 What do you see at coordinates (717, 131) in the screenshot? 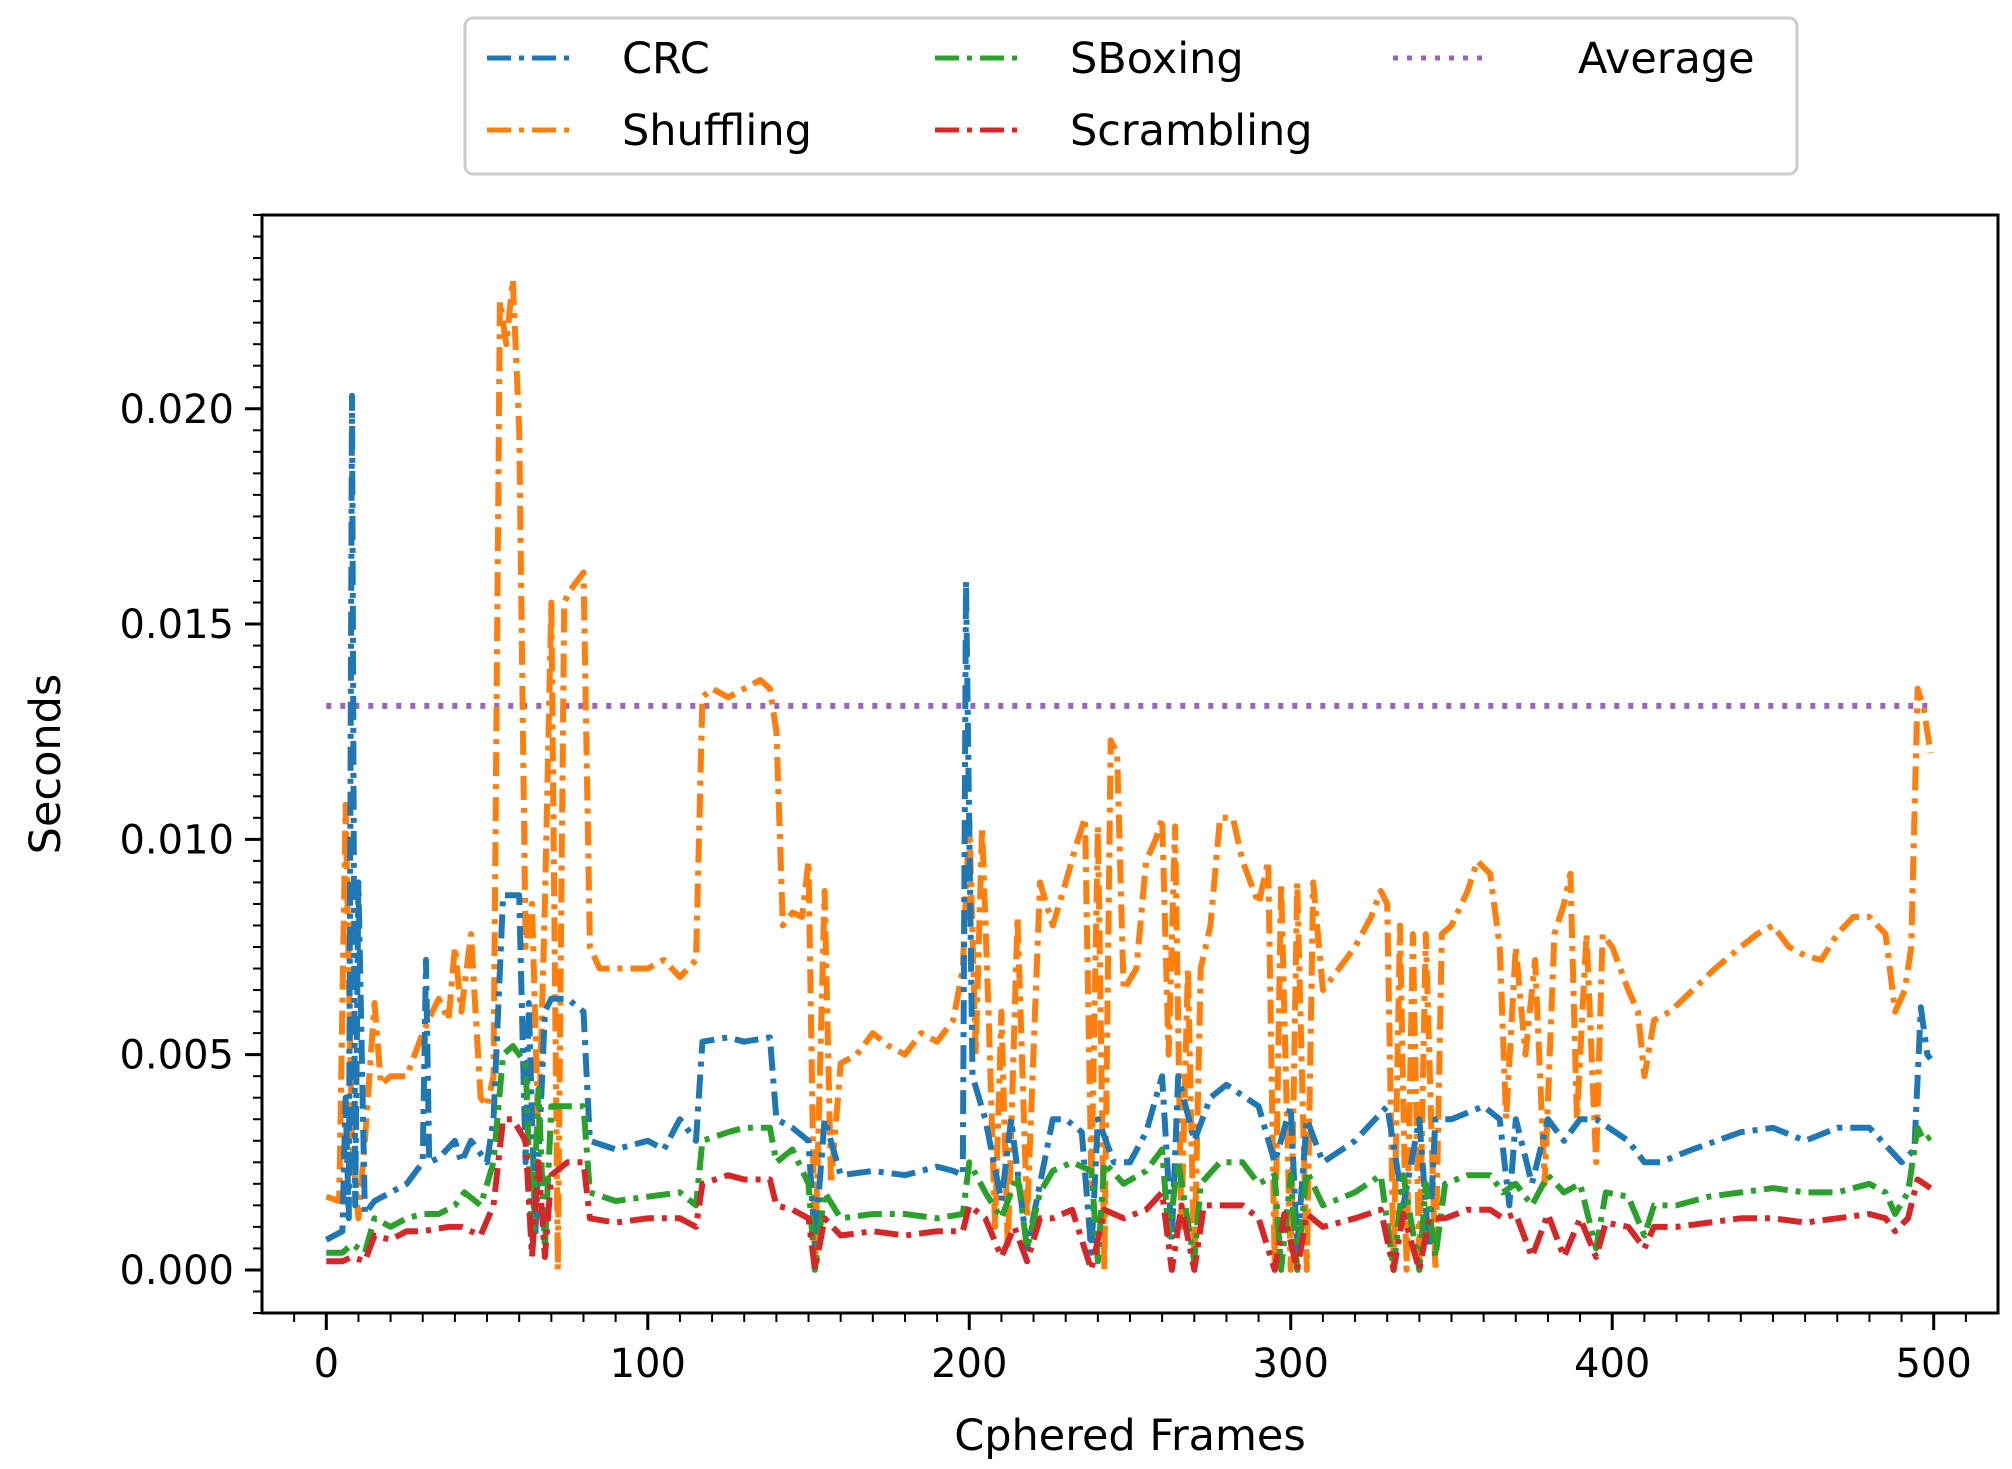
I see `legend-label-shuffling: Shuffling` at bounding box center [717, 131].